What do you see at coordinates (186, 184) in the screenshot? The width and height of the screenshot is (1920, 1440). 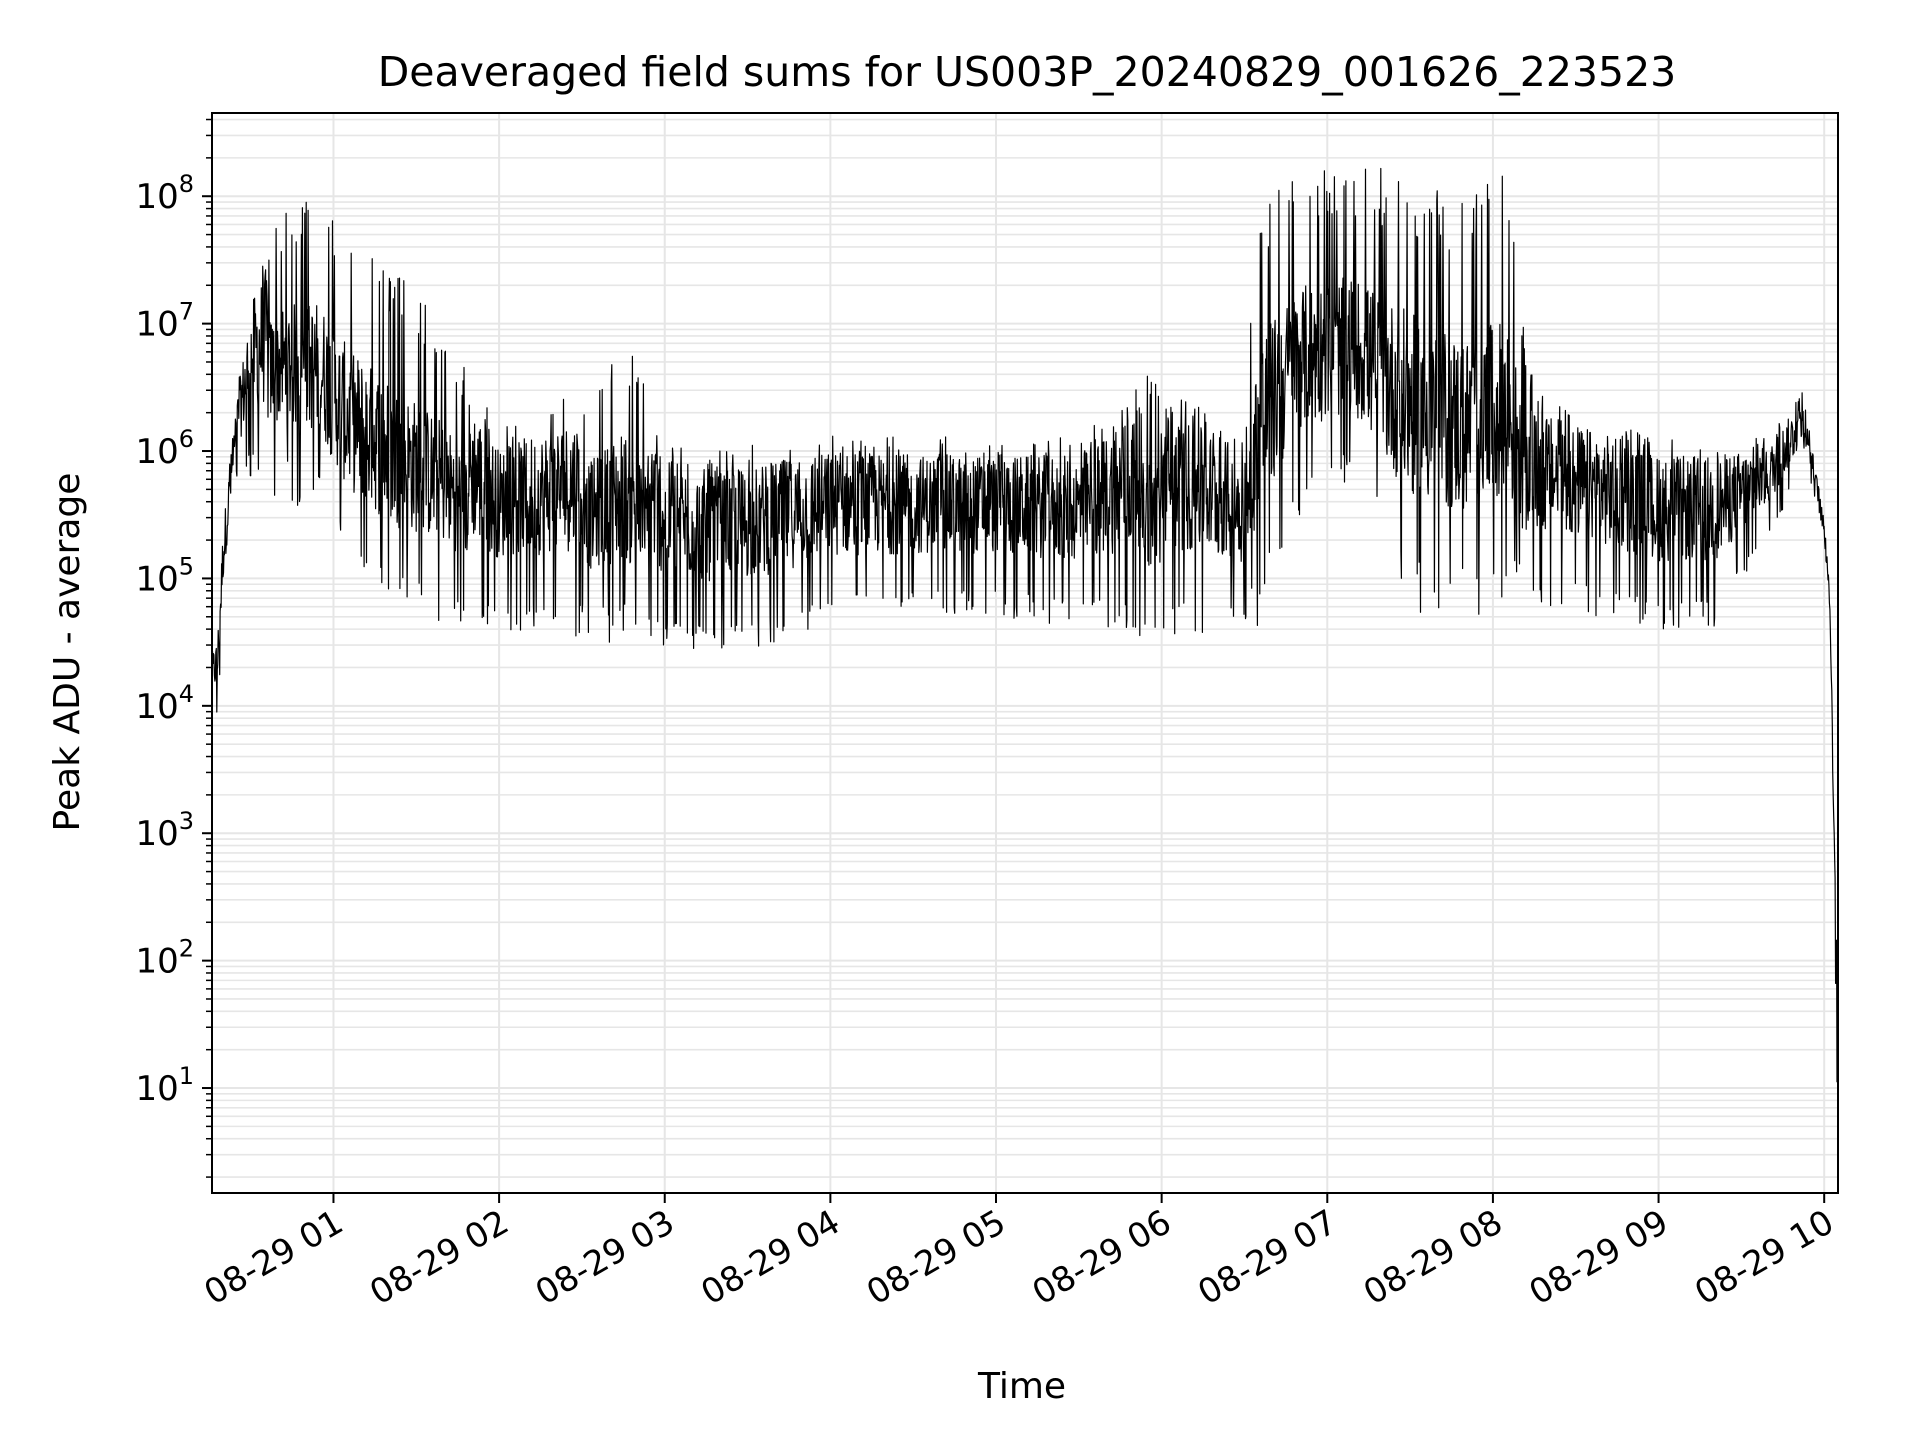 I see `y-tick-exponent: 8` at bounding box center [186, 184].